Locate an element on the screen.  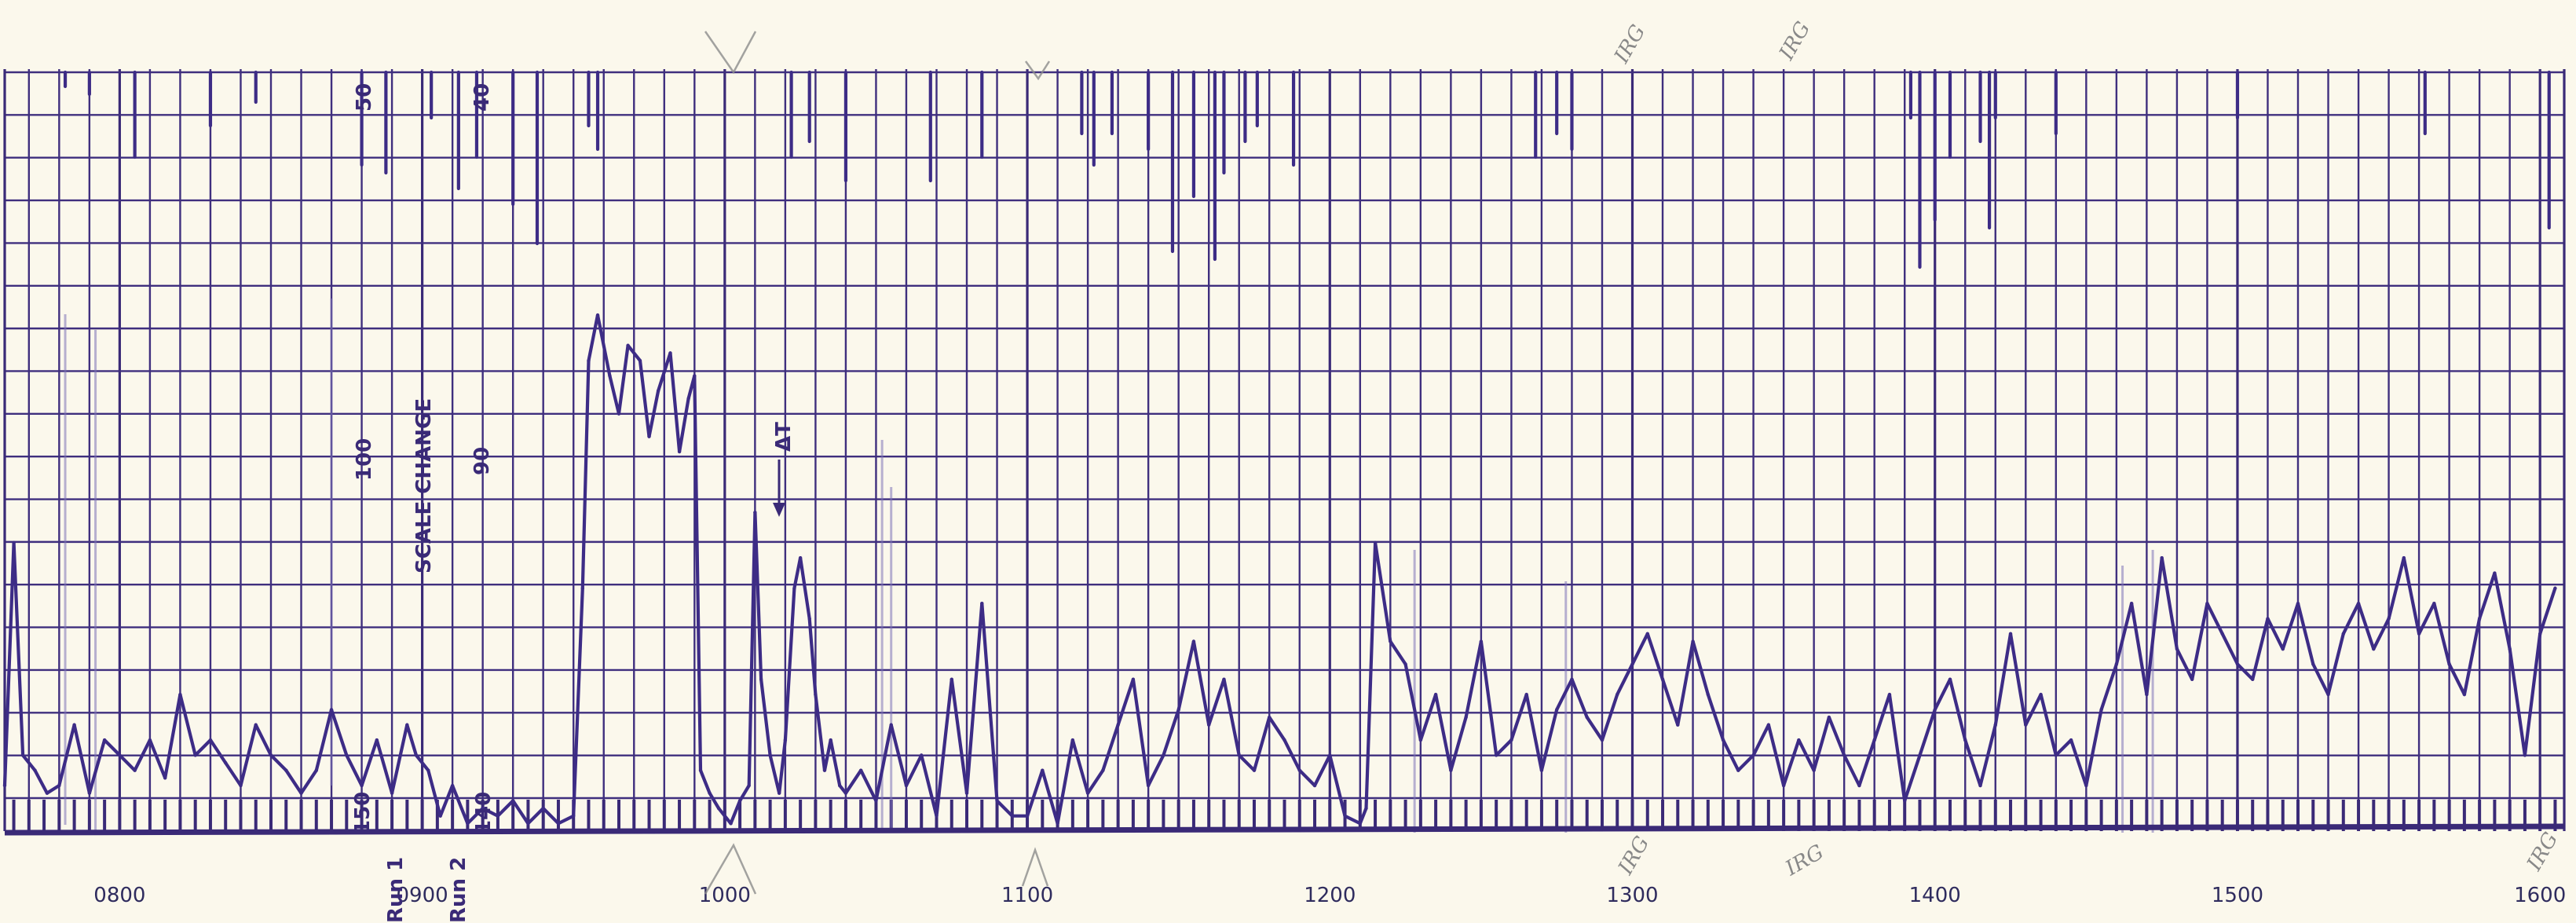
pencil-initials-bottom-2: IRG is located at coordinates (1805, 861).